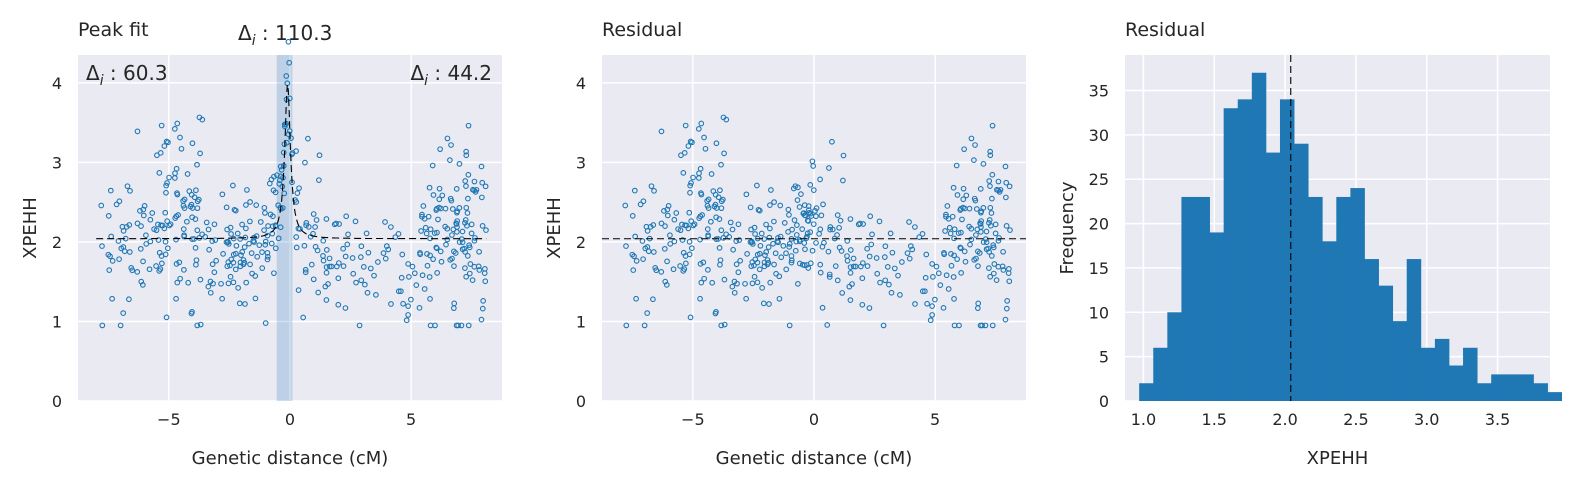  Describe the element at coordinates (581, 242) in the screenshot. I see `y-tick-label: 2` at that location.